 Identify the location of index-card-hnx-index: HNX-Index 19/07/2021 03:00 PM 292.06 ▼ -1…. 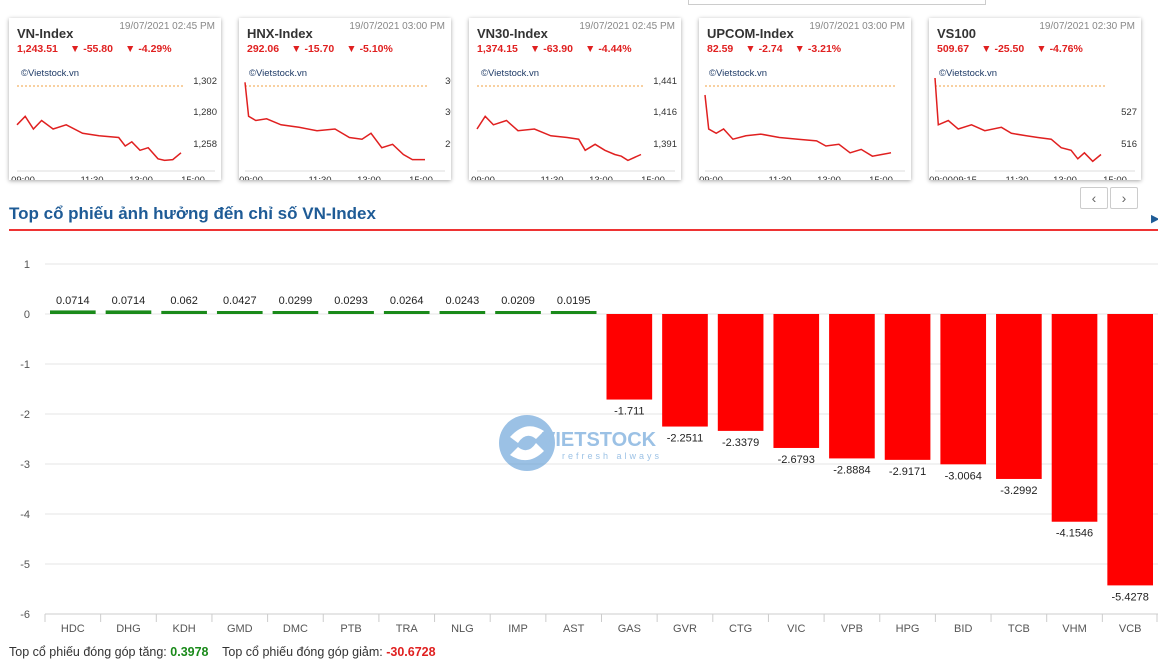
(345, 99).